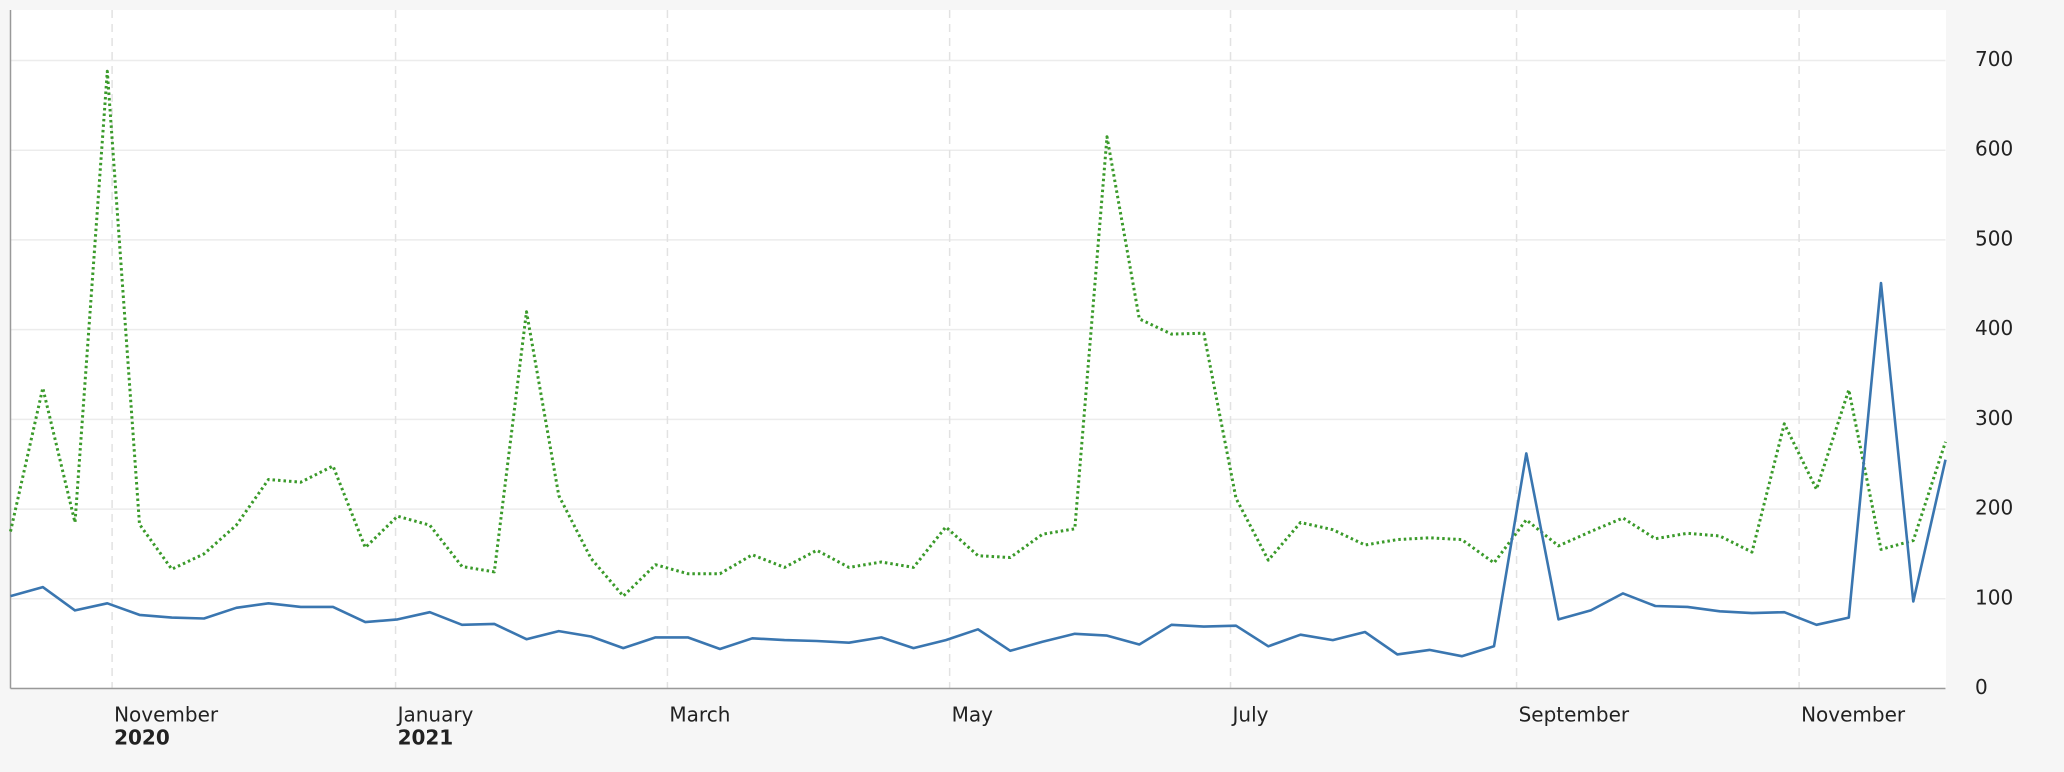  I want to click on y-tick-label: 200, so click(1994, 508).